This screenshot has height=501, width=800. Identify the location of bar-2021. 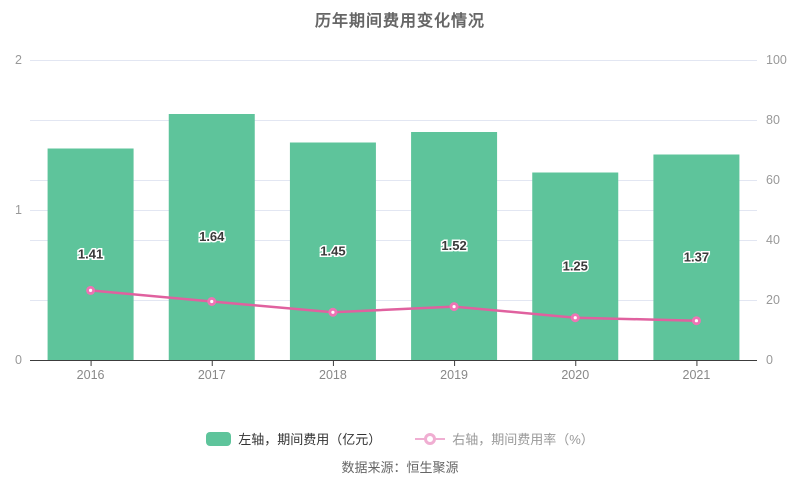
(696, 257).